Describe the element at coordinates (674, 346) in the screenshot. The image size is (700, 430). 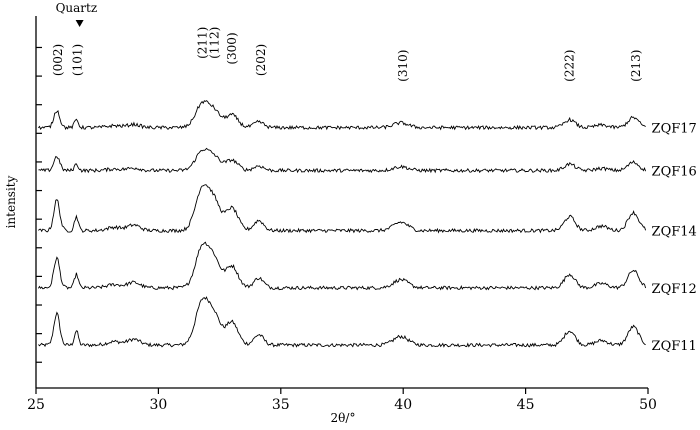
I see `series-label-zqf11: ZQF11` at that location.